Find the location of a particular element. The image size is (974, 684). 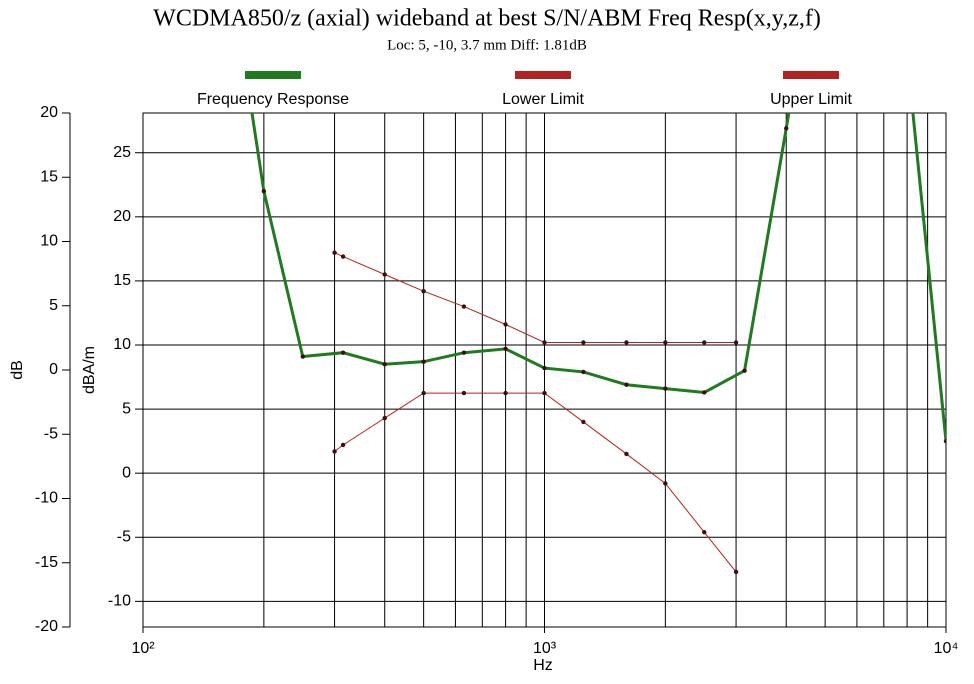

y2-tick-label: 15 is located at coordinates (122, 280).